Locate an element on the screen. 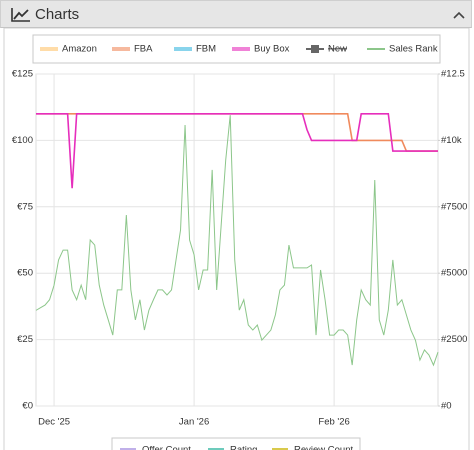 This screenshot has height=450, width=474. y-tick-label: €125 is located at coordinates (22, 74).